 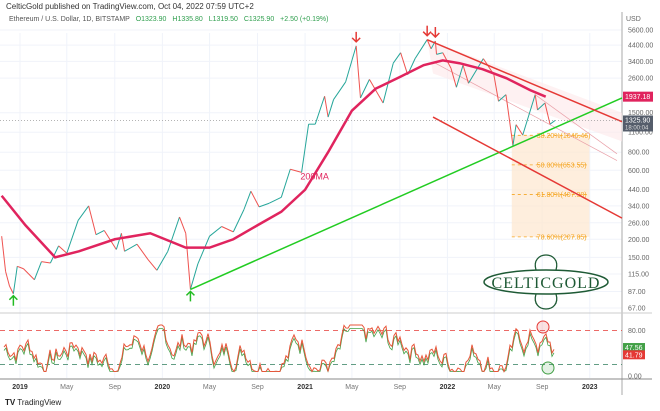 I want to click on logo-oval, so click(x=546, y=282).